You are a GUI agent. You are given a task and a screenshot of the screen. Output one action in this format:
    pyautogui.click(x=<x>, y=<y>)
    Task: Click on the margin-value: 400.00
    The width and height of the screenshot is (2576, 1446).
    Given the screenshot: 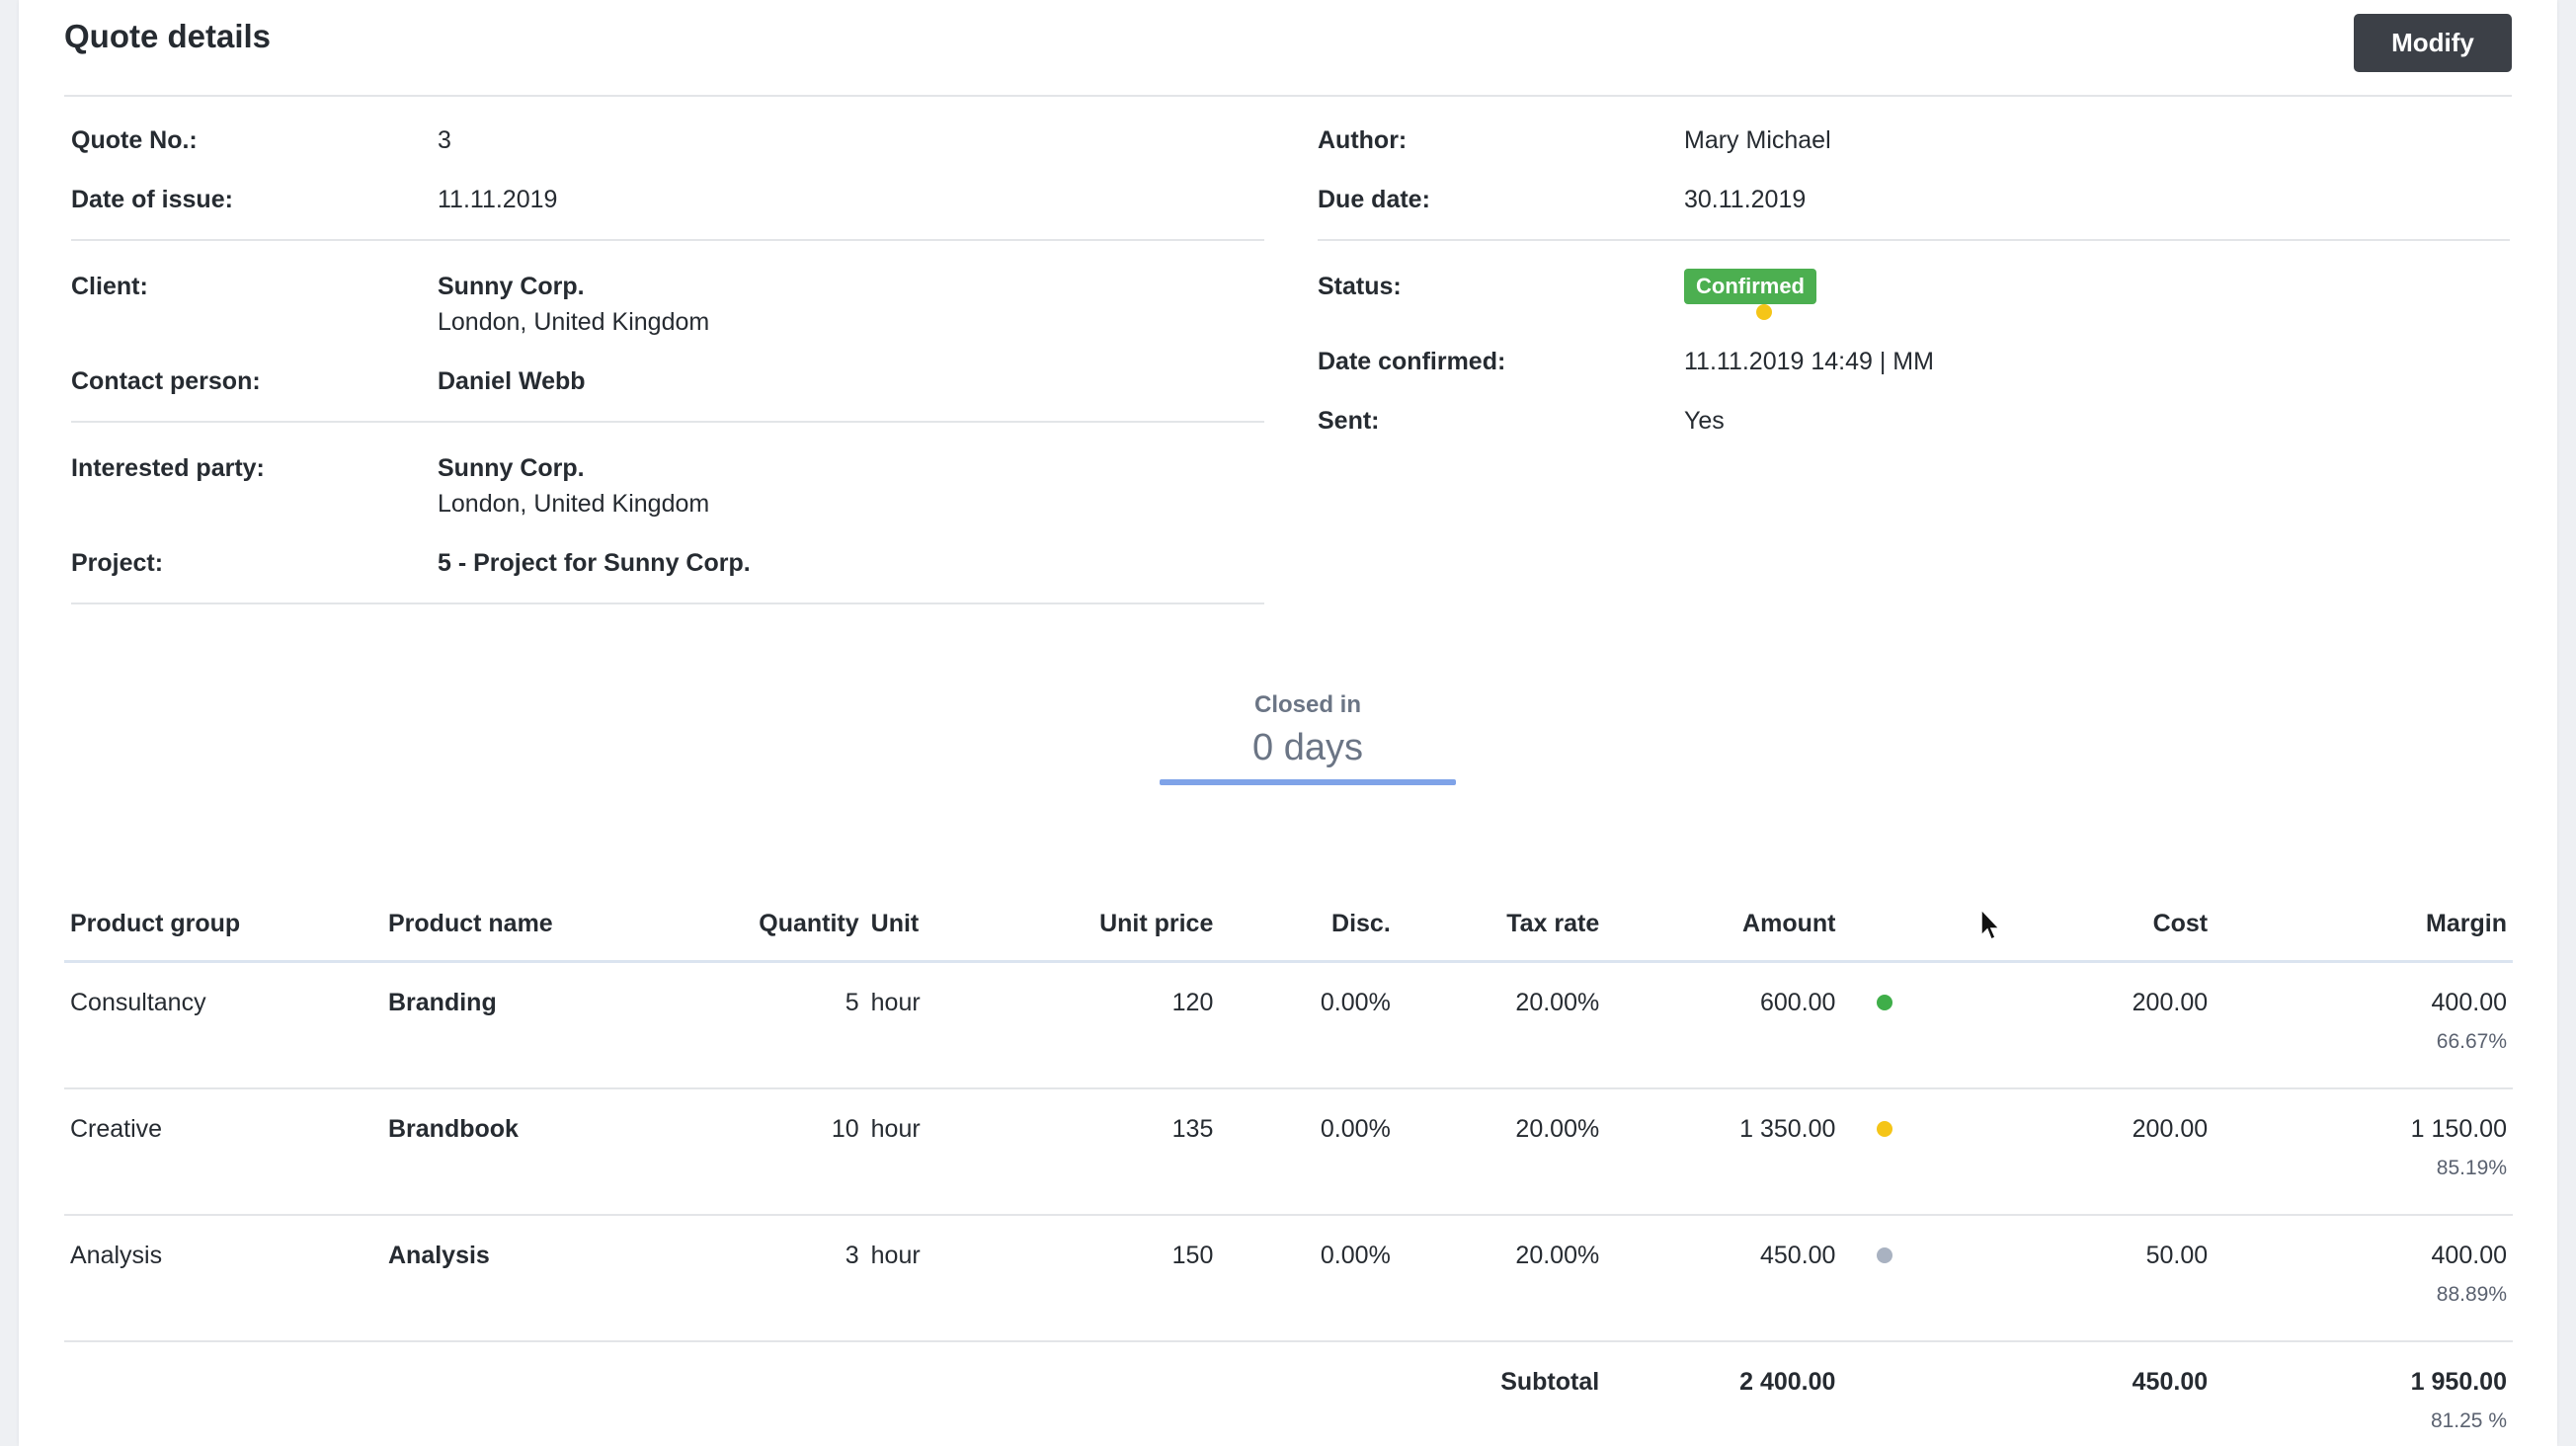 What is the action you would take?
    pyautogui.click(x=2469, y=1002)
    